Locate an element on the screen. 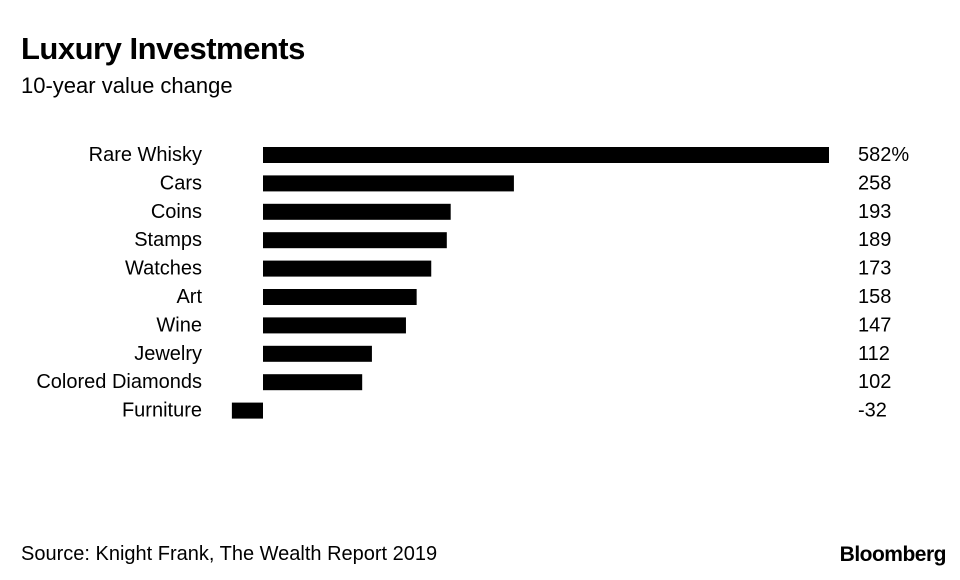 This screenshot has height=580, width=960. value-label-jewelry: 112 is located at coordinates (874, 354).